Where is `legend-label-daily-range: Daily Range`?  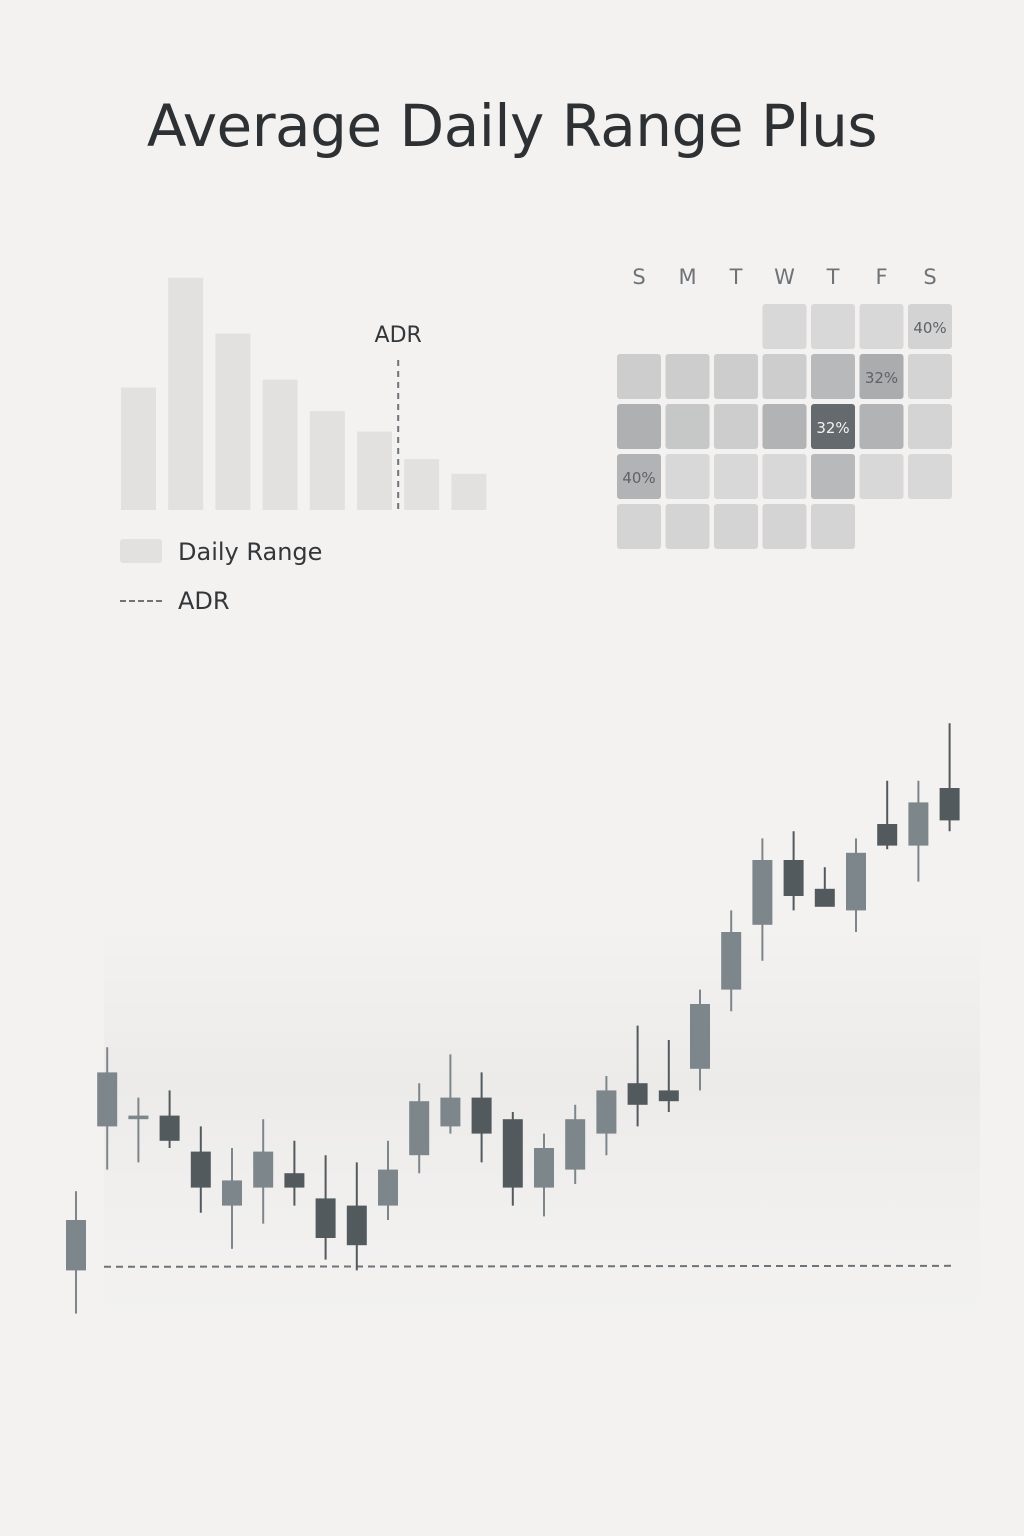
legend-label-daily-range: Daily Range is located at coordinates (250, 552).